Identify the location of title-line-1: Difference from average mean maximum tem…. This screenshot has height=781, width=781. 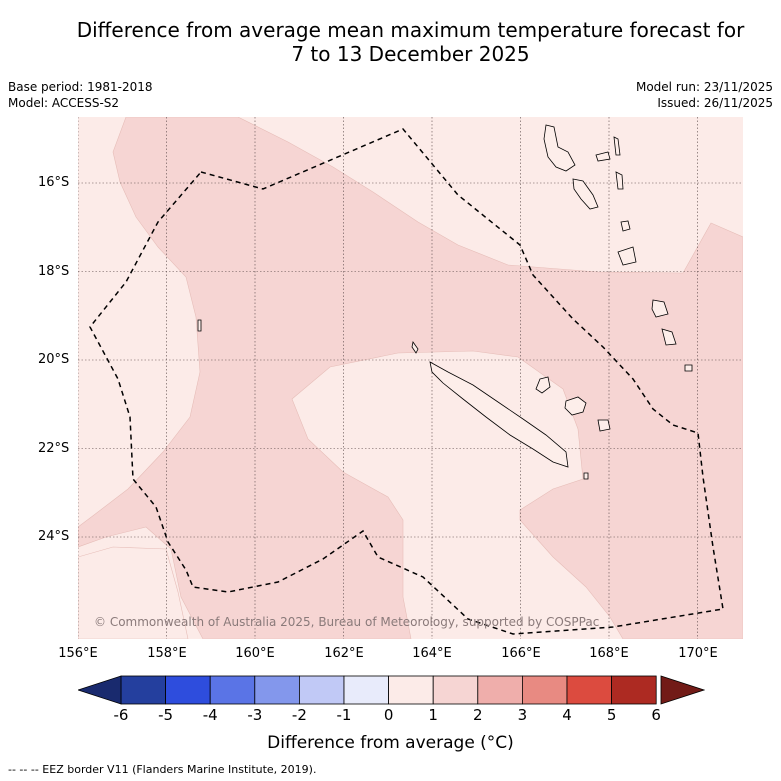
(410, 30).